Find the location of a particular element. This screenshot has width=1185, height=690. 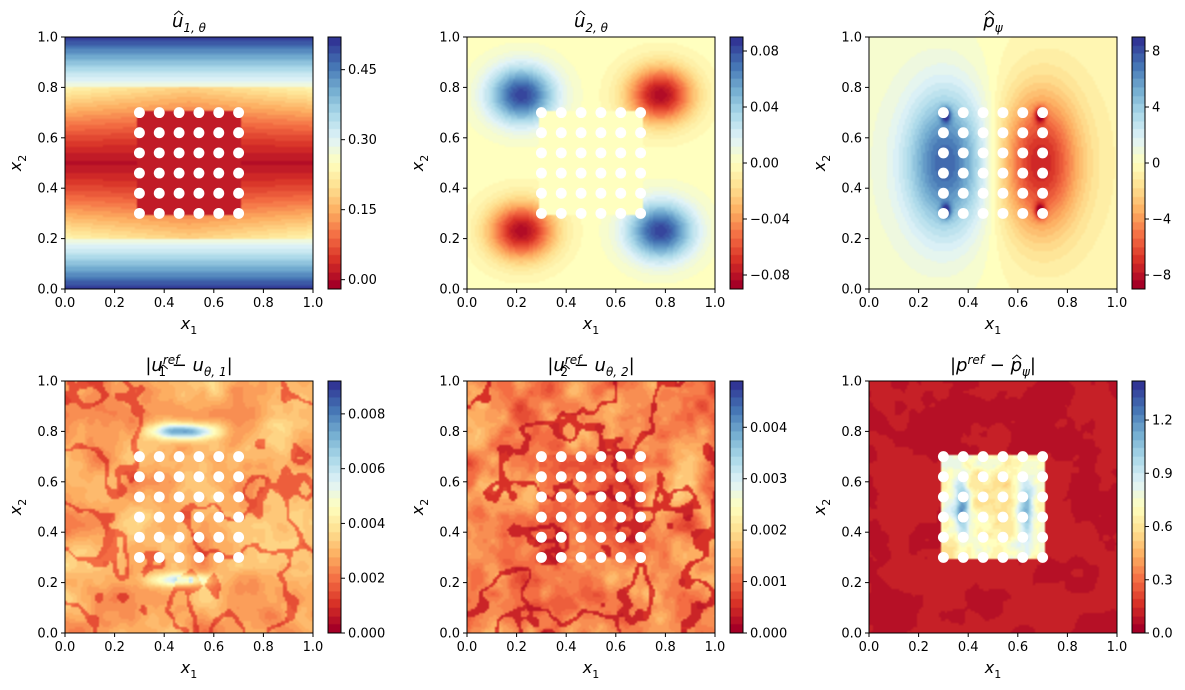

panel-title: |uref 1 − uθ, 1| is located at coordinates (188, 366).